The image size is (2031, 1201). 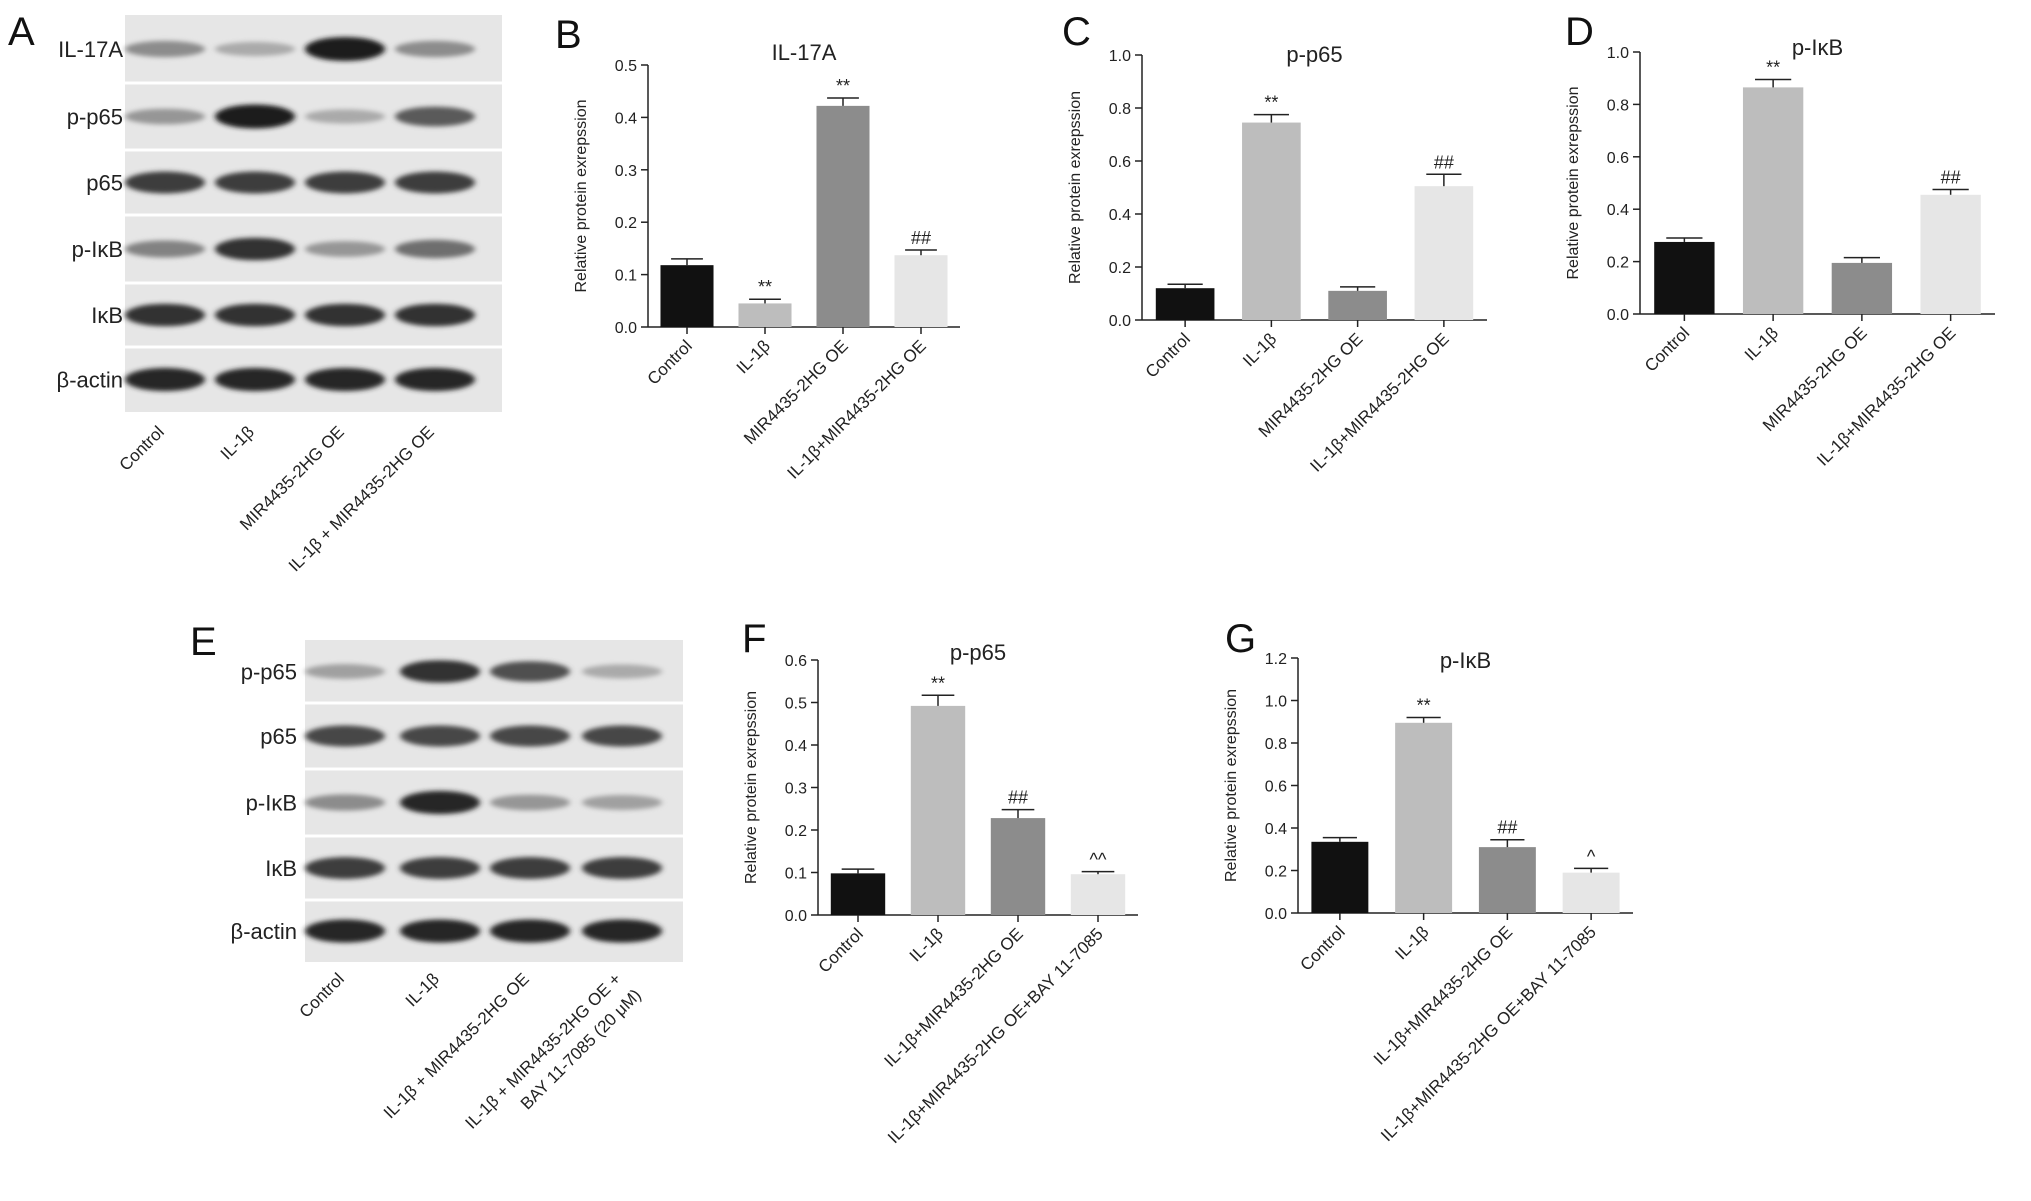 I want to click on blot-lane-label: IL-1β + MIR4435-2HG OE +, so click(x=542, y=1050).